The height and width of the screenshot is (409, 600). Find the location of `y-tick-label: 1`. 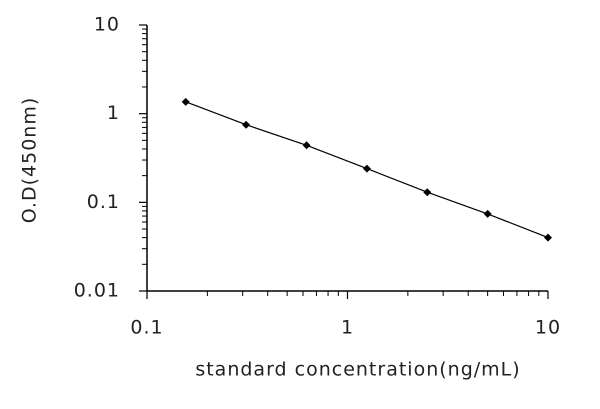

y-tick-label: 1 is located at coordinates (113, 113).